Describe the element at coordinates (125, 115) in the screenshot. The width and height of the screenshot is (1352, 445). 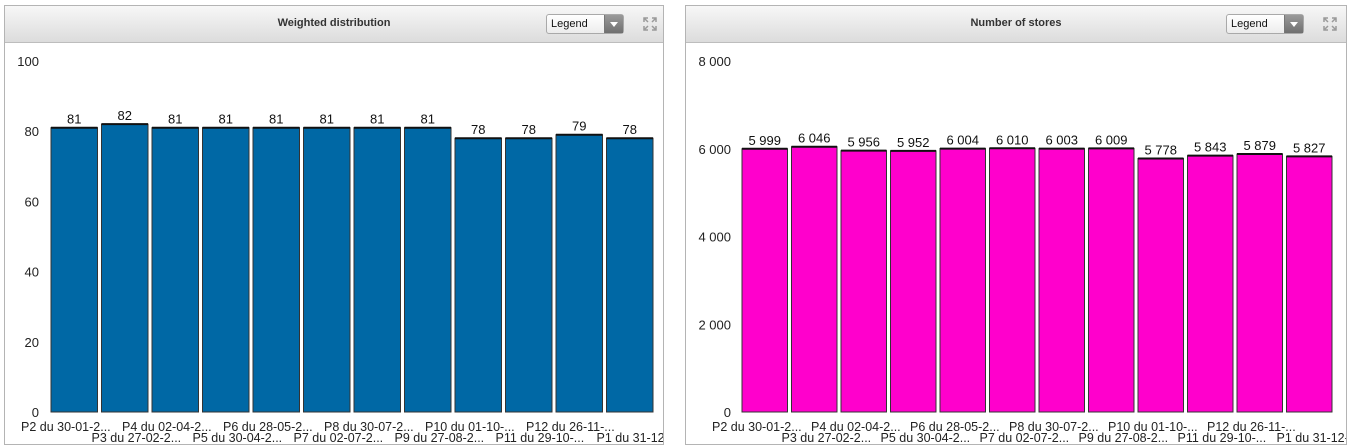
I see `data-label: 82` at that location.